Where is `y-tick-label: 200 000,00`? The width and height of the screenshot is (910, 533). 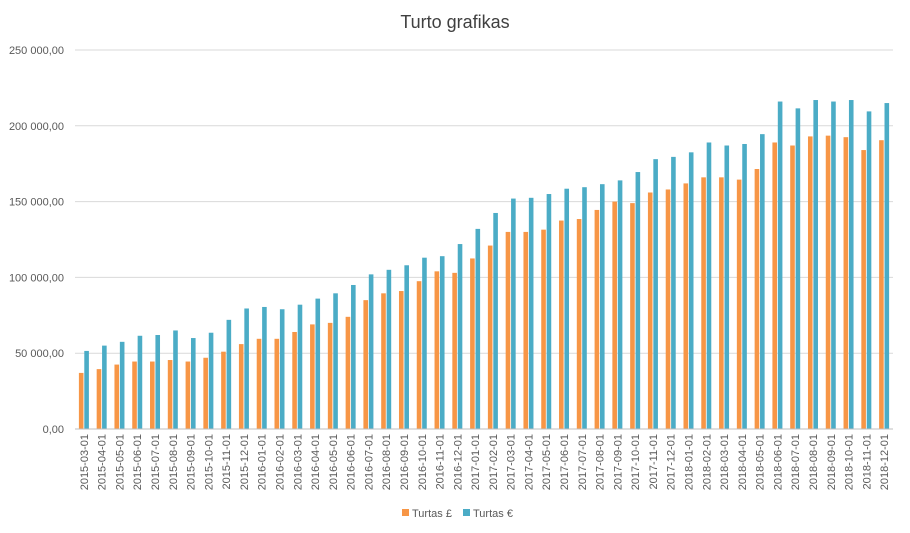 y-tick-label: 200 000,00 is located at coordinates (36, 127).